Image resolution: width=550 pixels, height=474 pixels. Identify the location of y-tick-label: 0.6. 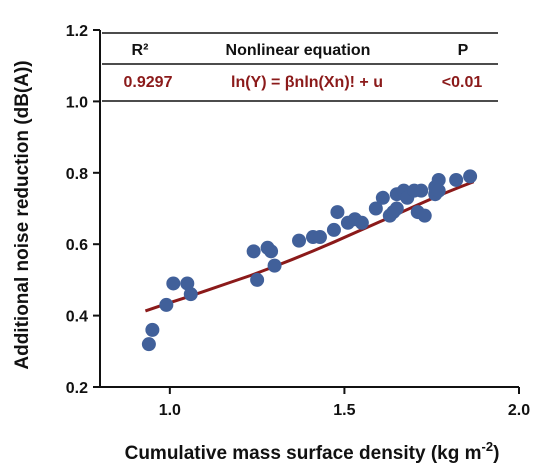
(77, 245).